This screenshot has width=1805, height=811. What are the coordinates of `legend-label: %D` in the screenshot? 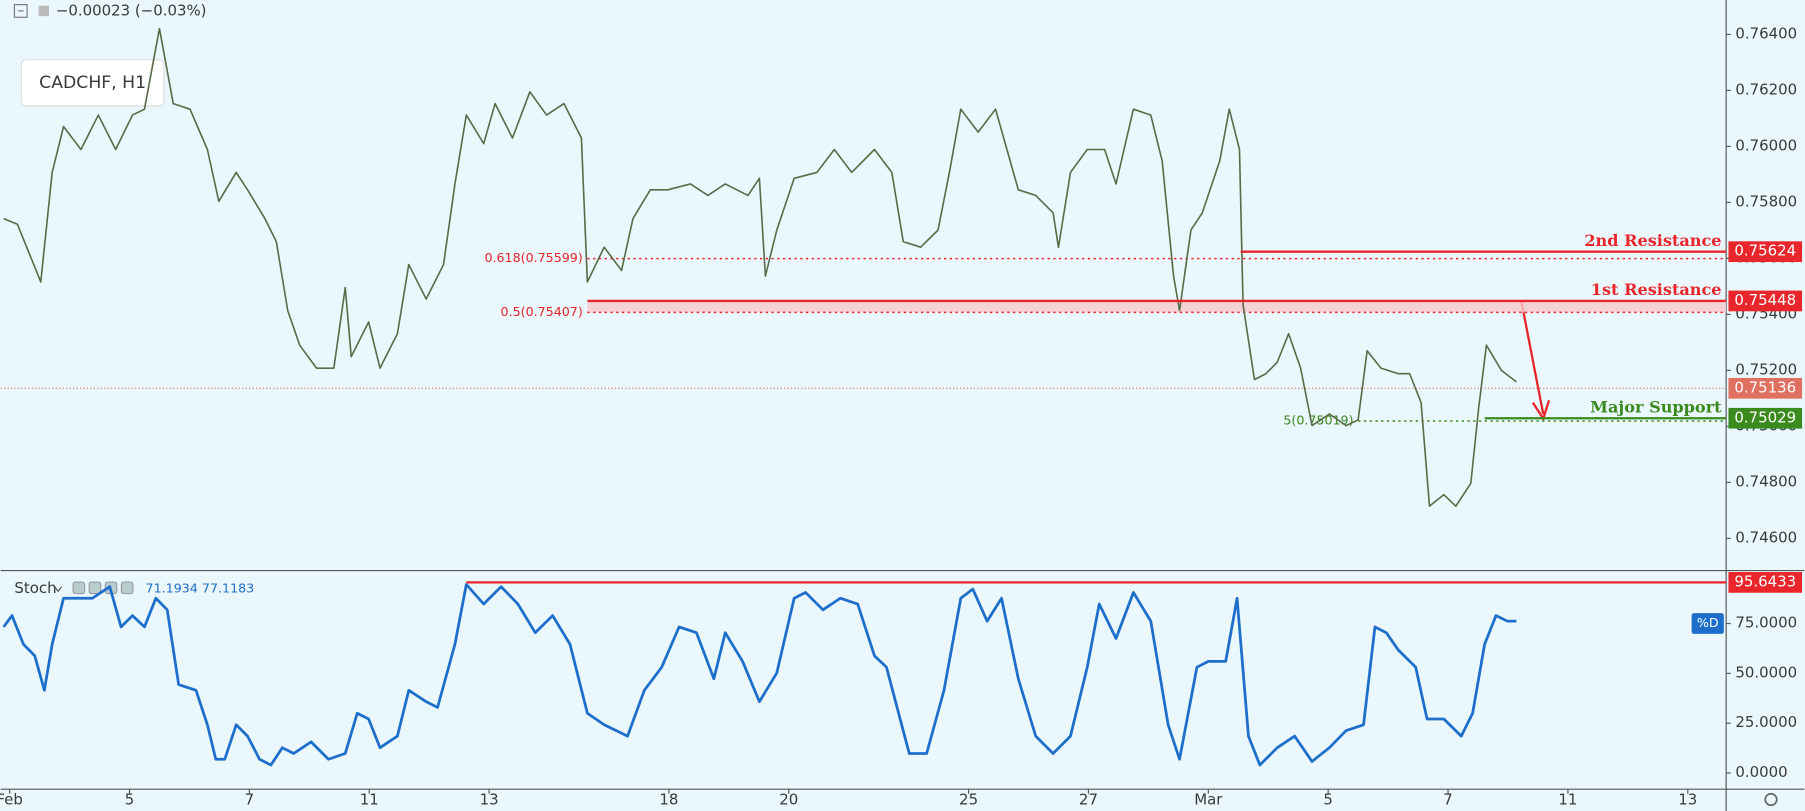 It's located at (1708, 622).